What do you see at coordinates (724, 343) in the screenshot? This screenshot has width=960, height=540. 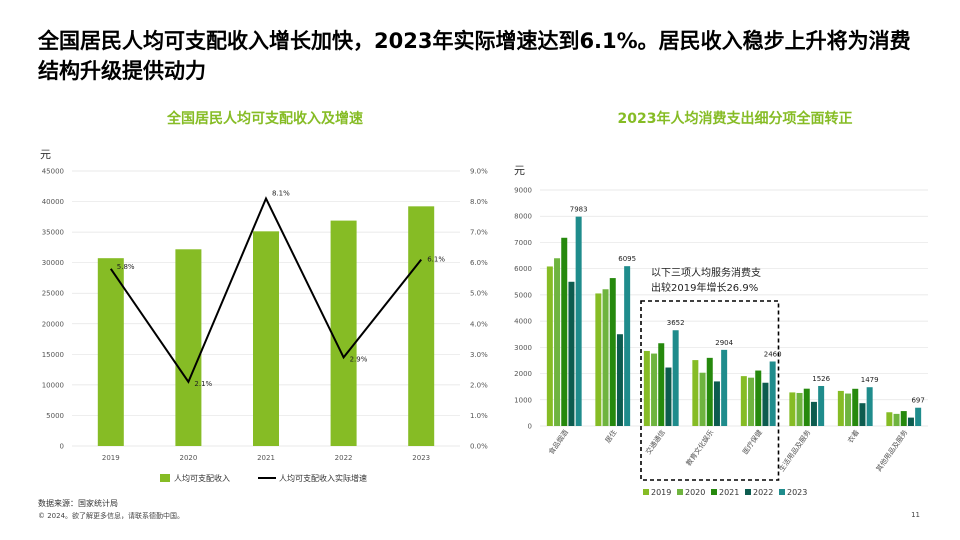 I see `bar-value-label: 2904` at bounding box center [724, 343].